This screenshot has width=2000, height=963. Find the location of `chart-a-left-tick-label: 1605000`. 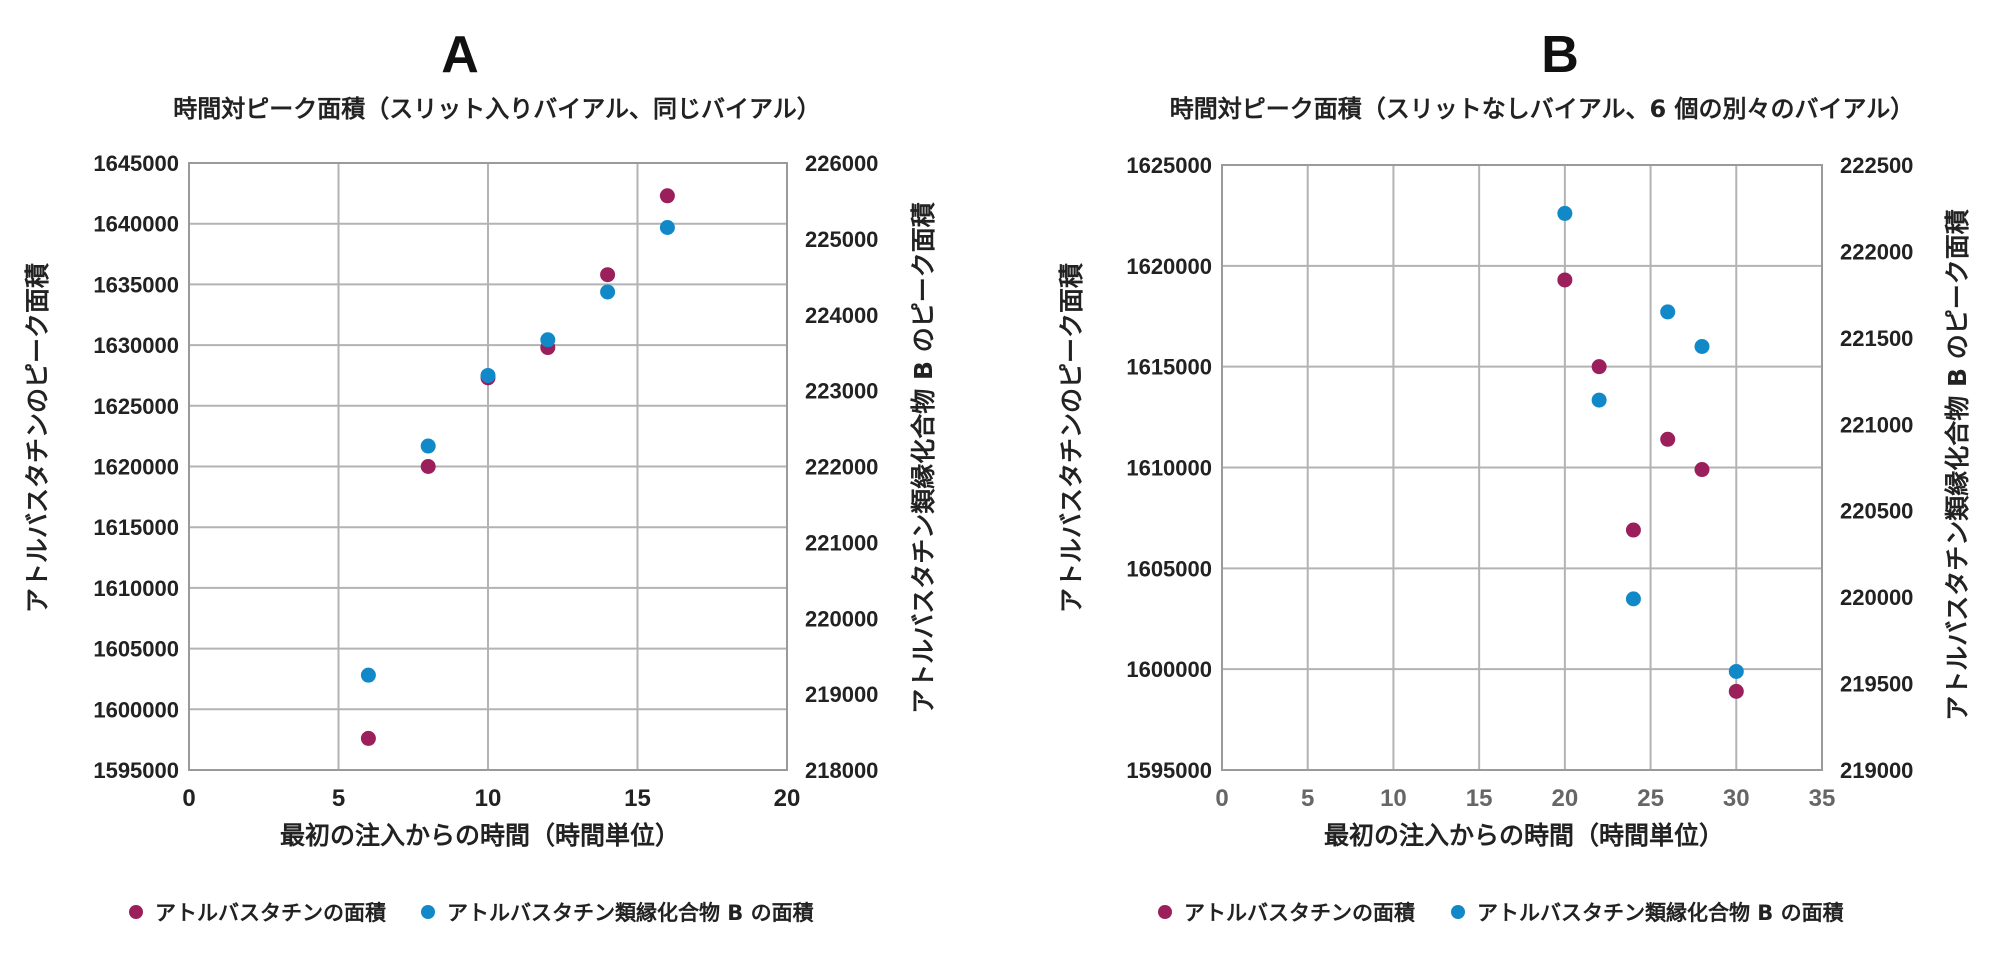

chart-a-left-tick-label: 1605000 is located at coordinates (136, 649).